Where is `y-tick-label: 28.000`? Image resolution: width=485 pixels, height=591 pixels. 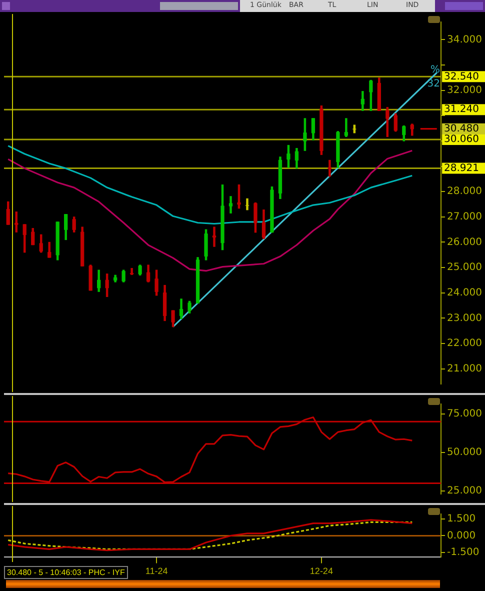
y-tick-label: 28.000 is located at coordinates (464, 192).